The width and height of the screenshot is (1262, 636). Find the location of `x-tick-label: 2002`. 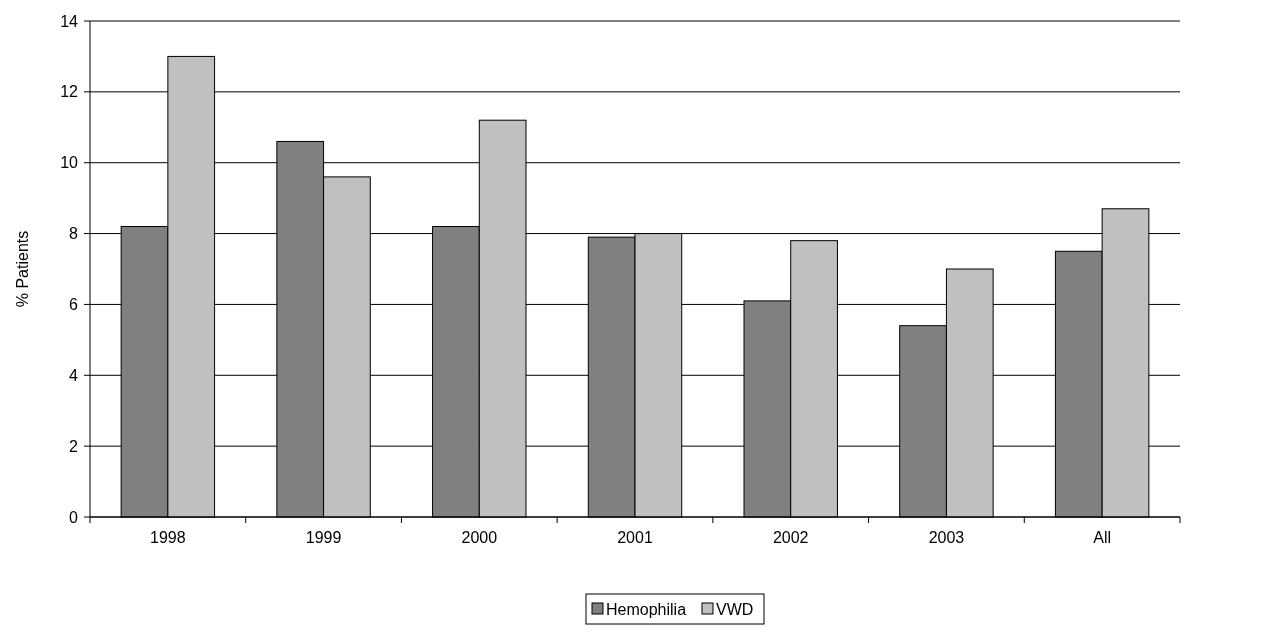

x-tick-label: 2002 is located at coordinates (790, 537).